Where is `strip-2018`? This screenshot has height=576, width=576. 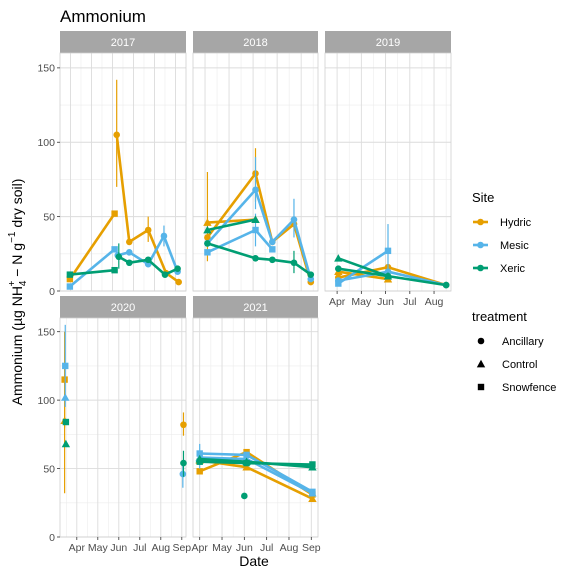 strip-2018 is located at coordinates (255, 42).